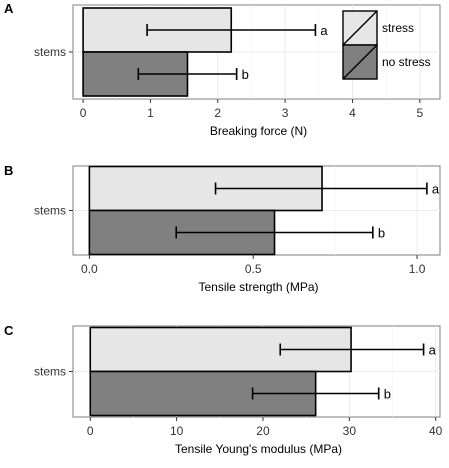 Image resolution: width=449 pixels, height=468 pixels. What do you see at coordinates (8, 170) in the screenshot?
I see `panel-label: B` at bounding box center [8, 170].